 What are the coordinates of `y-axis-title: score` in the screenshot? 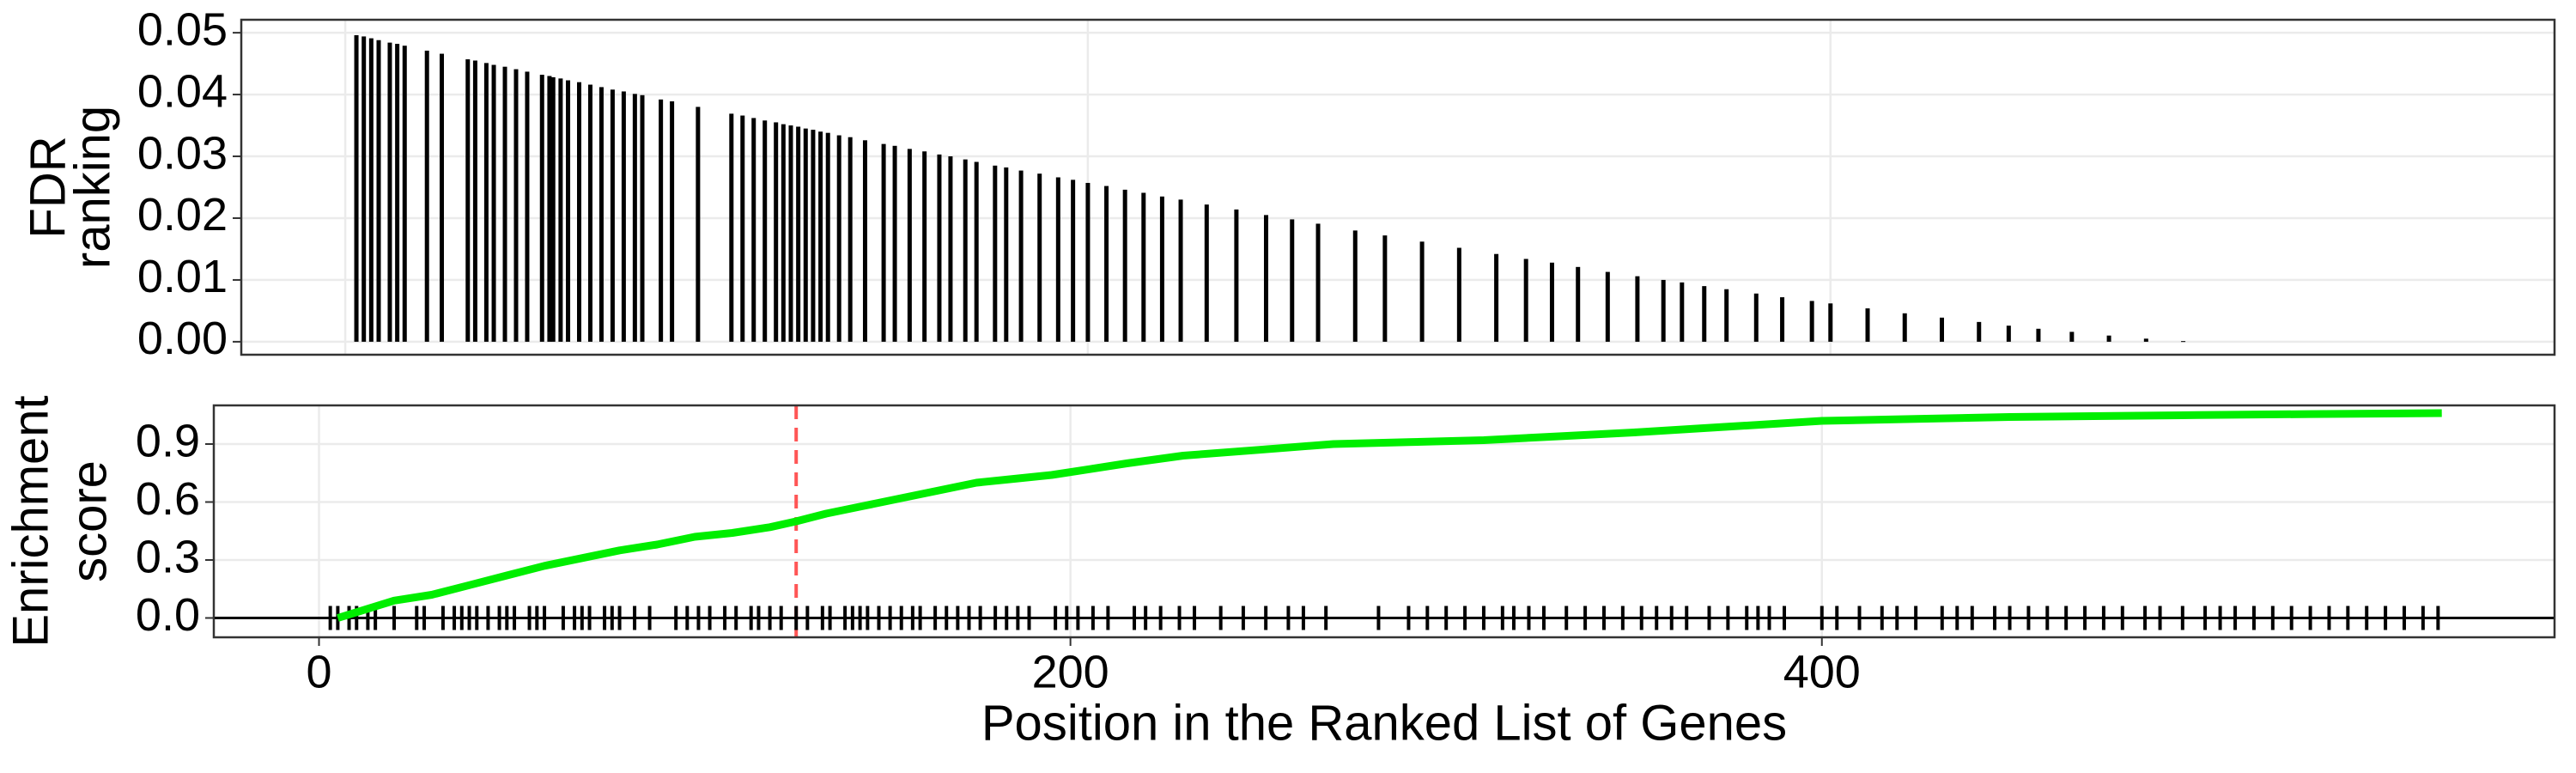 It's located at (89, 521).